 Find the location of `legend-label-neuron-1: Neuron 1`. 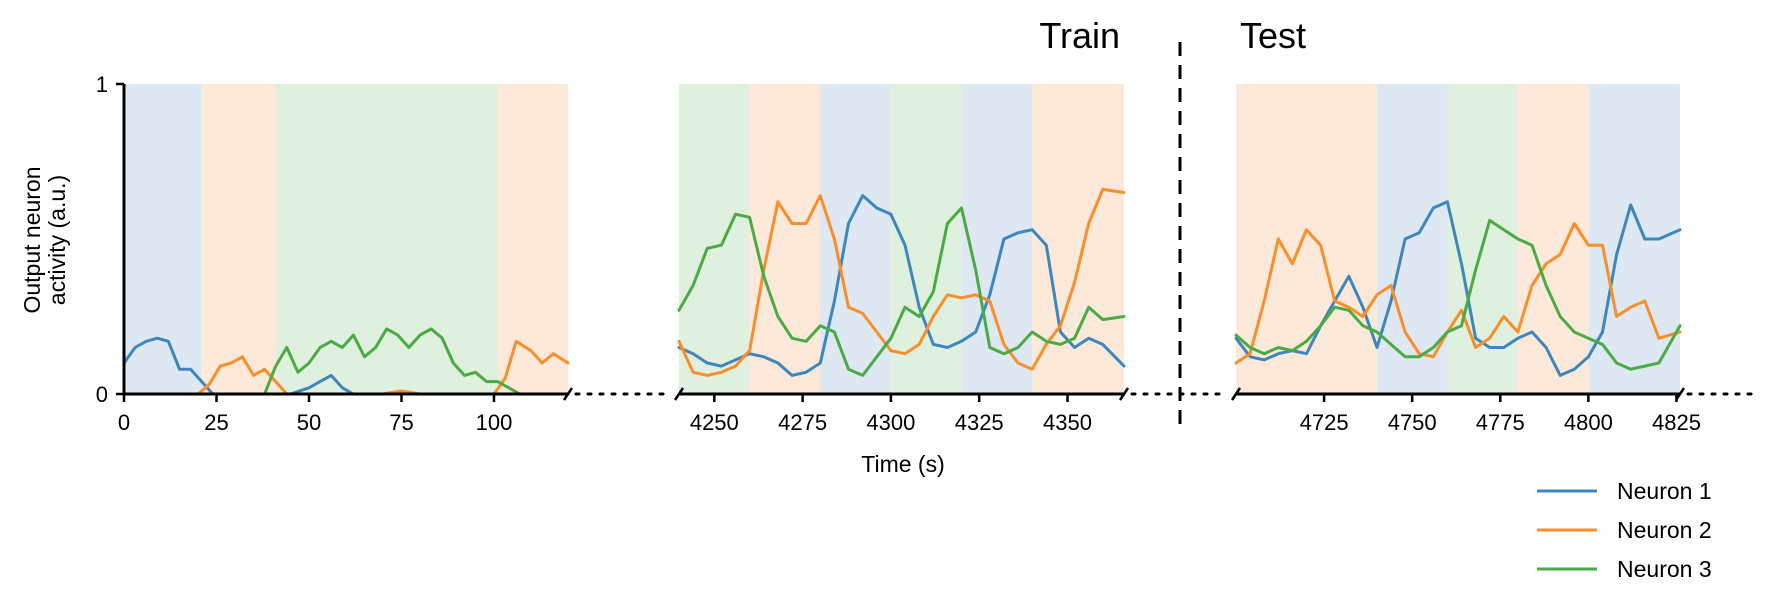

legend-label-neuron-1: Neuron 1 is located at coordinates (1664, 491).